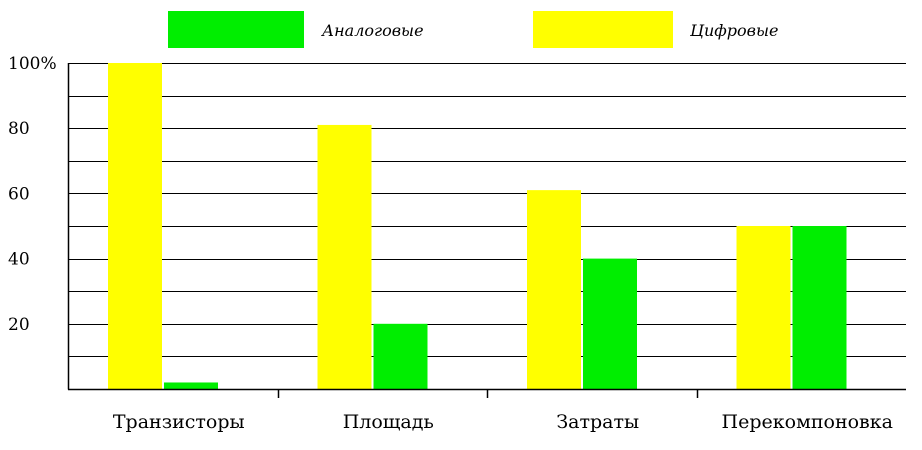 The width and height of the screenshot is (922, 450). Describe the element at coordinates (19, 325) in the screenshot. I see `y-tick-label: 20` at that location.